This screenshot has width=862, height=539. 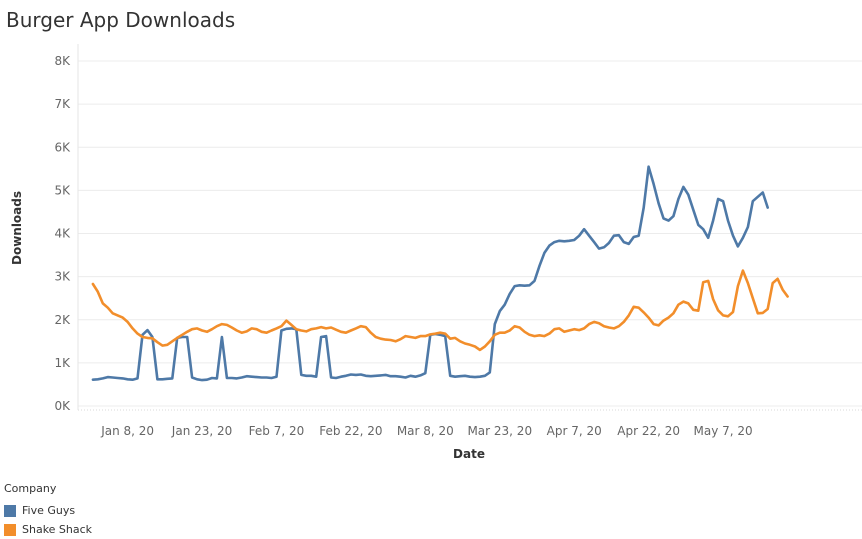 I want to click on y-tick-label: 1K, so click(x=62, y=363).